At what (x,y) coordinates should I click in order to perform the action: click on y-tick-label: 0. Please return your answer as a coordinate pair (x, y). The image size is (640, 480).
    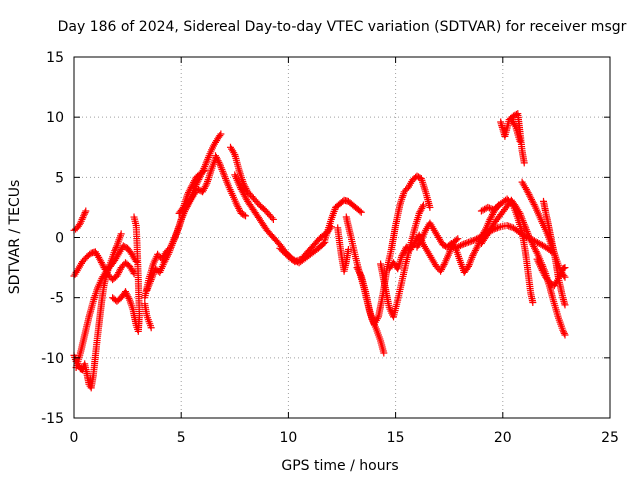
    Looking at the image, I should click on (59, 239).